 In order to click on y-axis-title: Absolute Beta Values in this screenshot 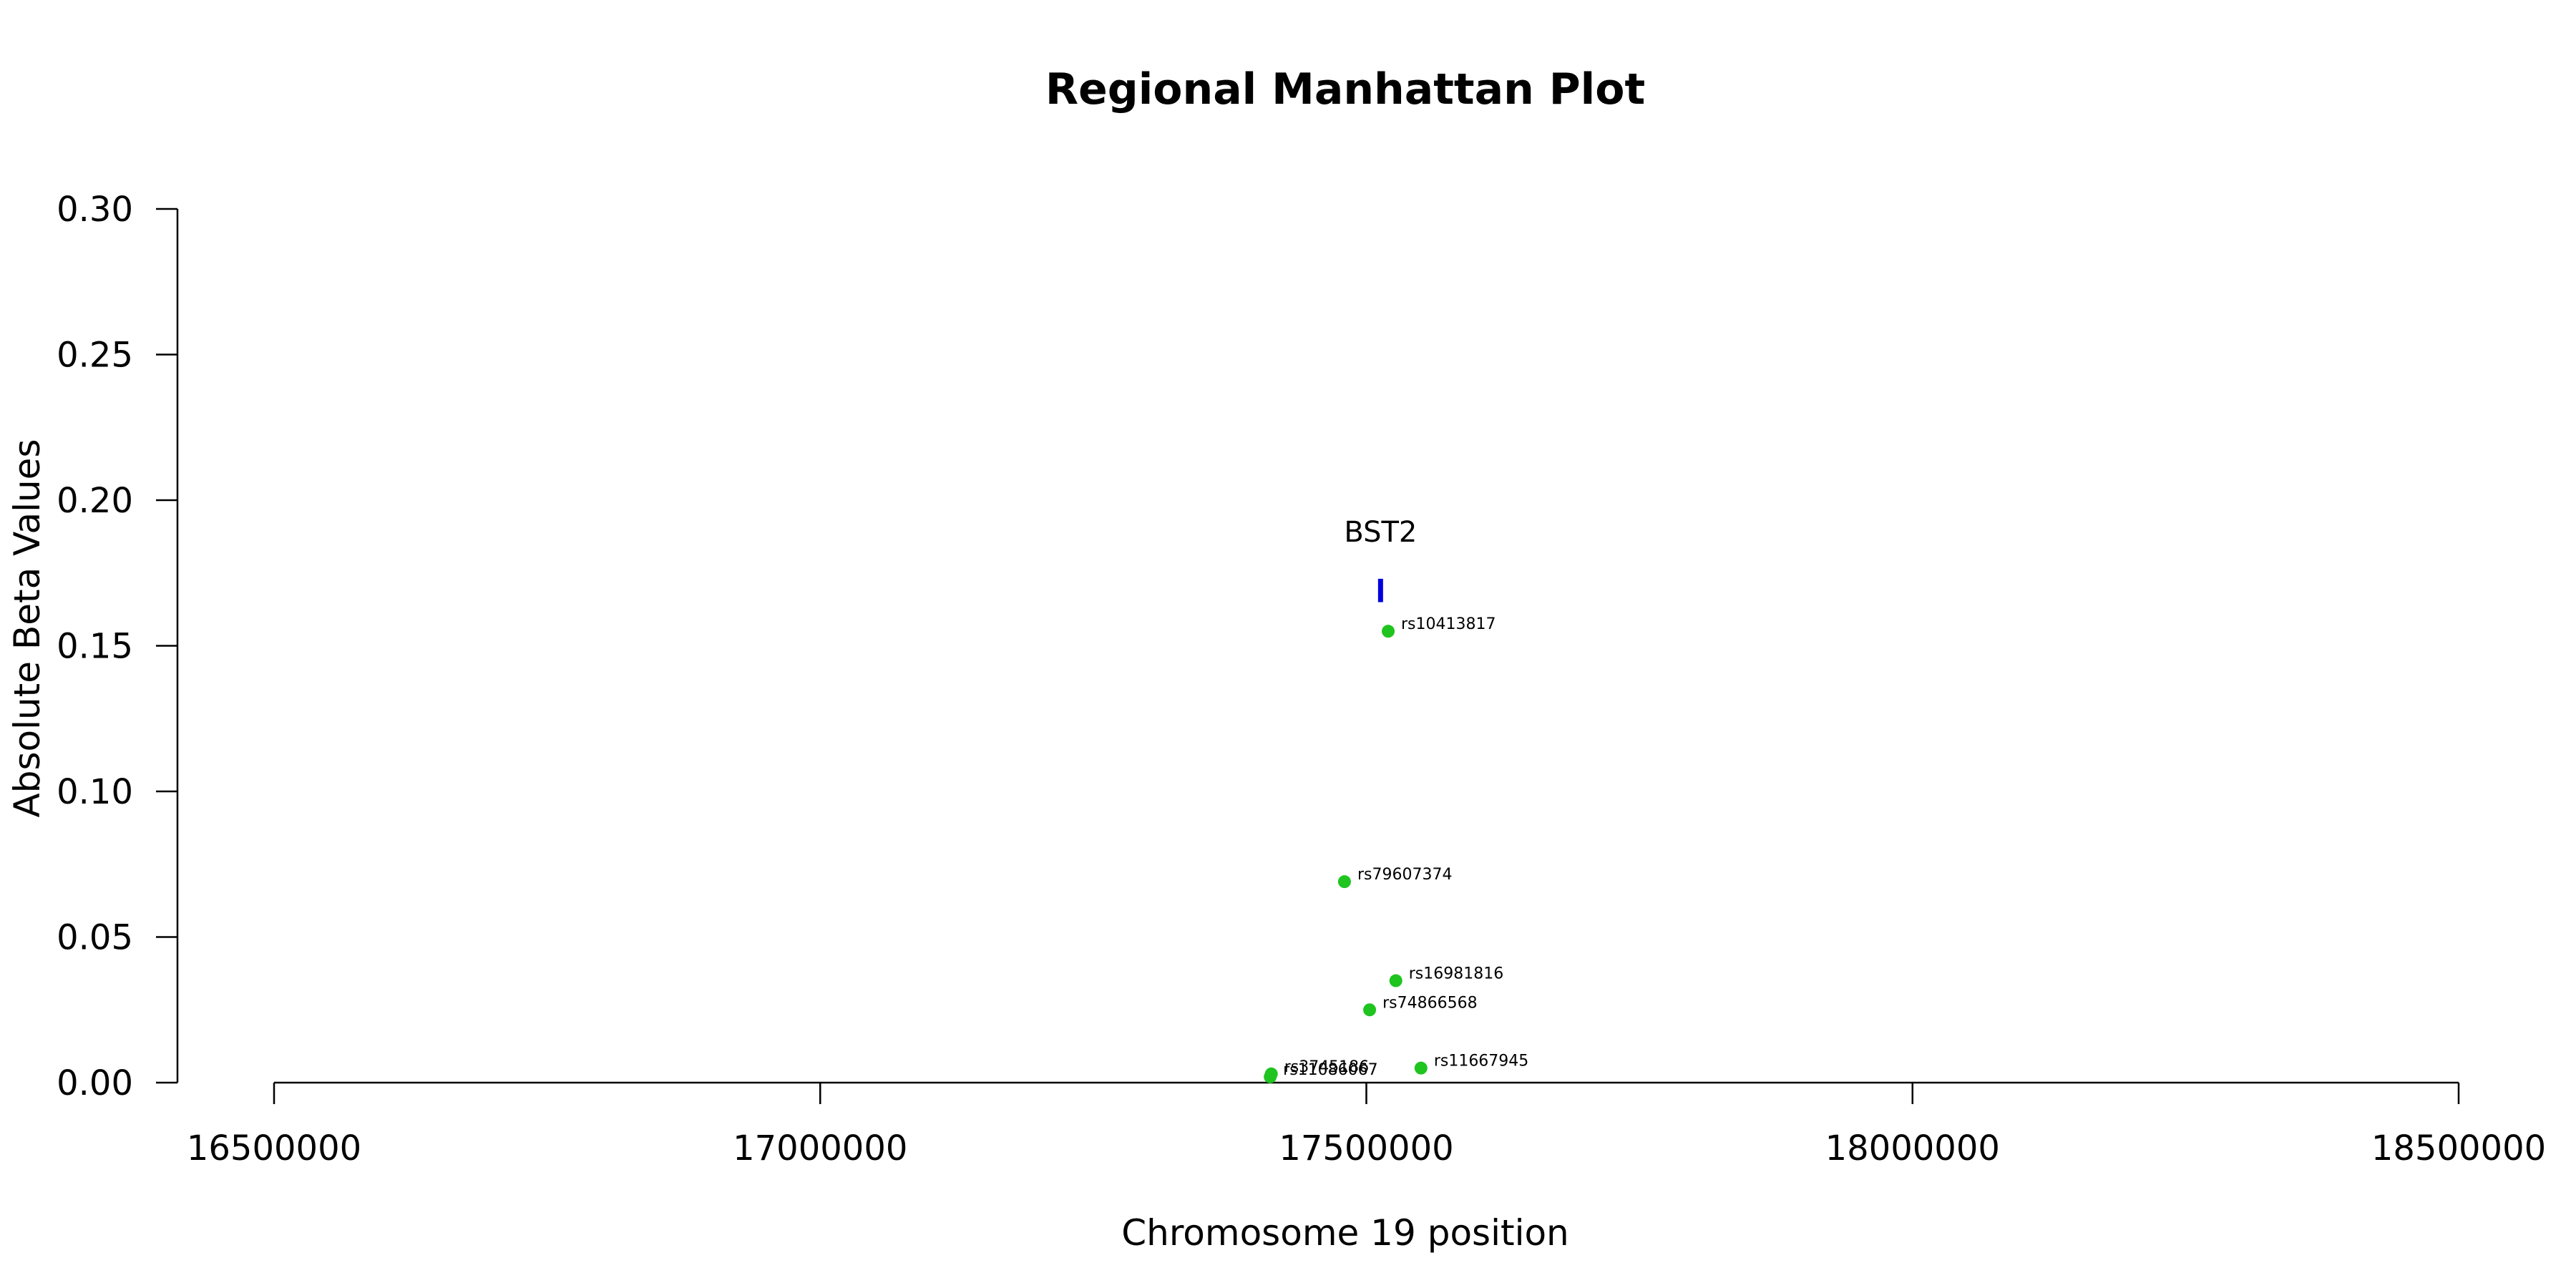, I will do `click(27, 628)`.